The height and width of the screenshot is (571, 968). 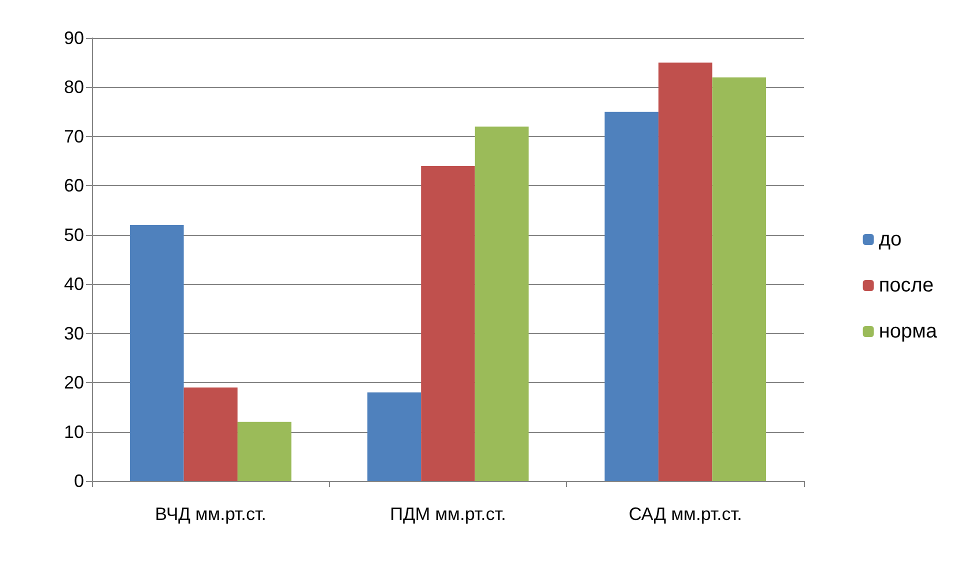 What do you see at coordinates (74, 186) in the screenshot?
I see `y-tick-label: 60` at bounding box center [74, 186].